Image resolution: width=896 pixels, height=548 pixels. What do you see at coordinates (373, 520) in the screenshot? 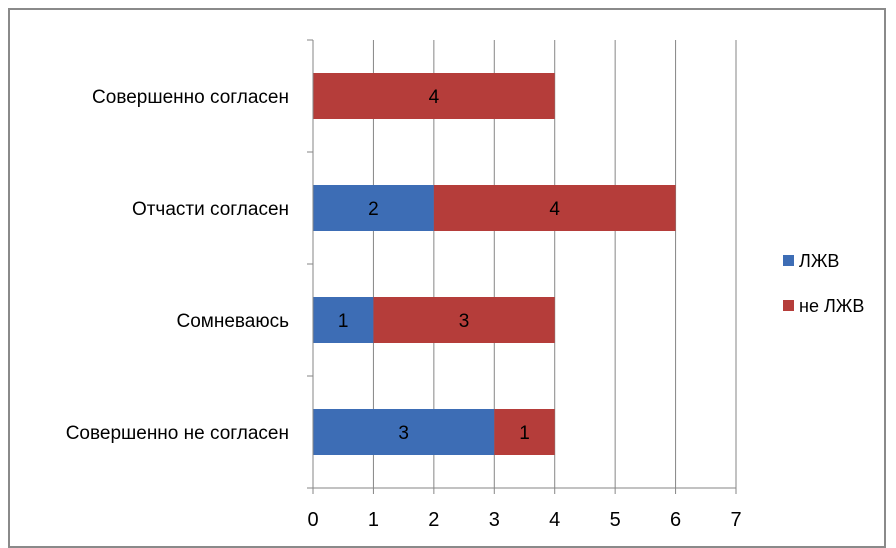
I see `x-tick-label: 1` at bounding box center [373, 520].